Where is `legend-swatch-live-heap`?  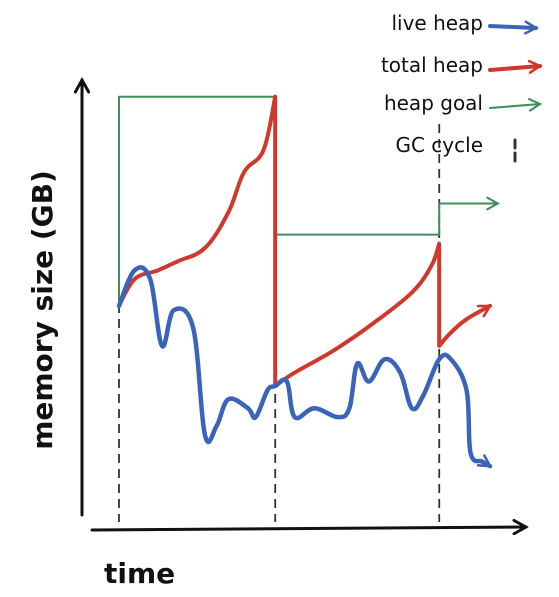
legend-swatch-live-heap is located at coordinates (512, 27).